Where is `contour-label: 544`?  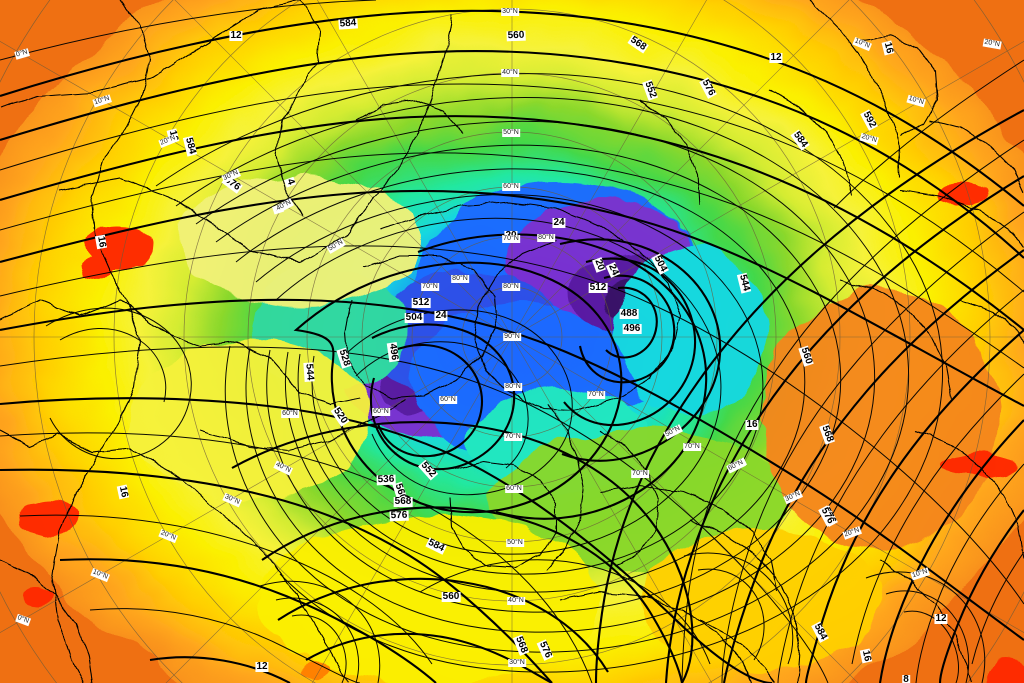 contour-label: 544 is located at coordinates (309, 372).